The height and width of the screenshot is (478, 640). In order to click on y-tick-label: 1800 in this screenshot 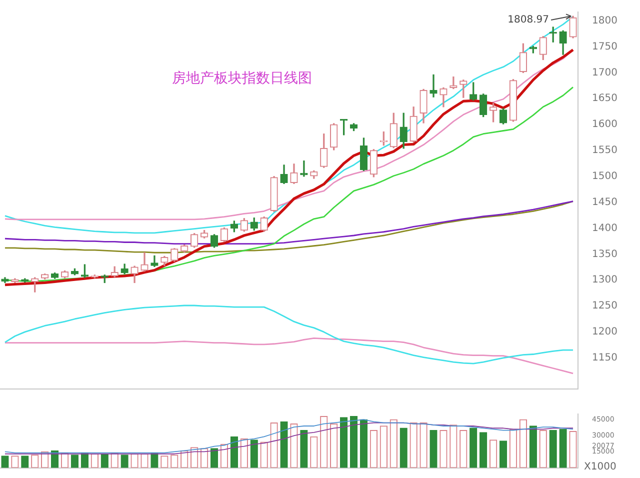, I will do `click(605, 20)`.